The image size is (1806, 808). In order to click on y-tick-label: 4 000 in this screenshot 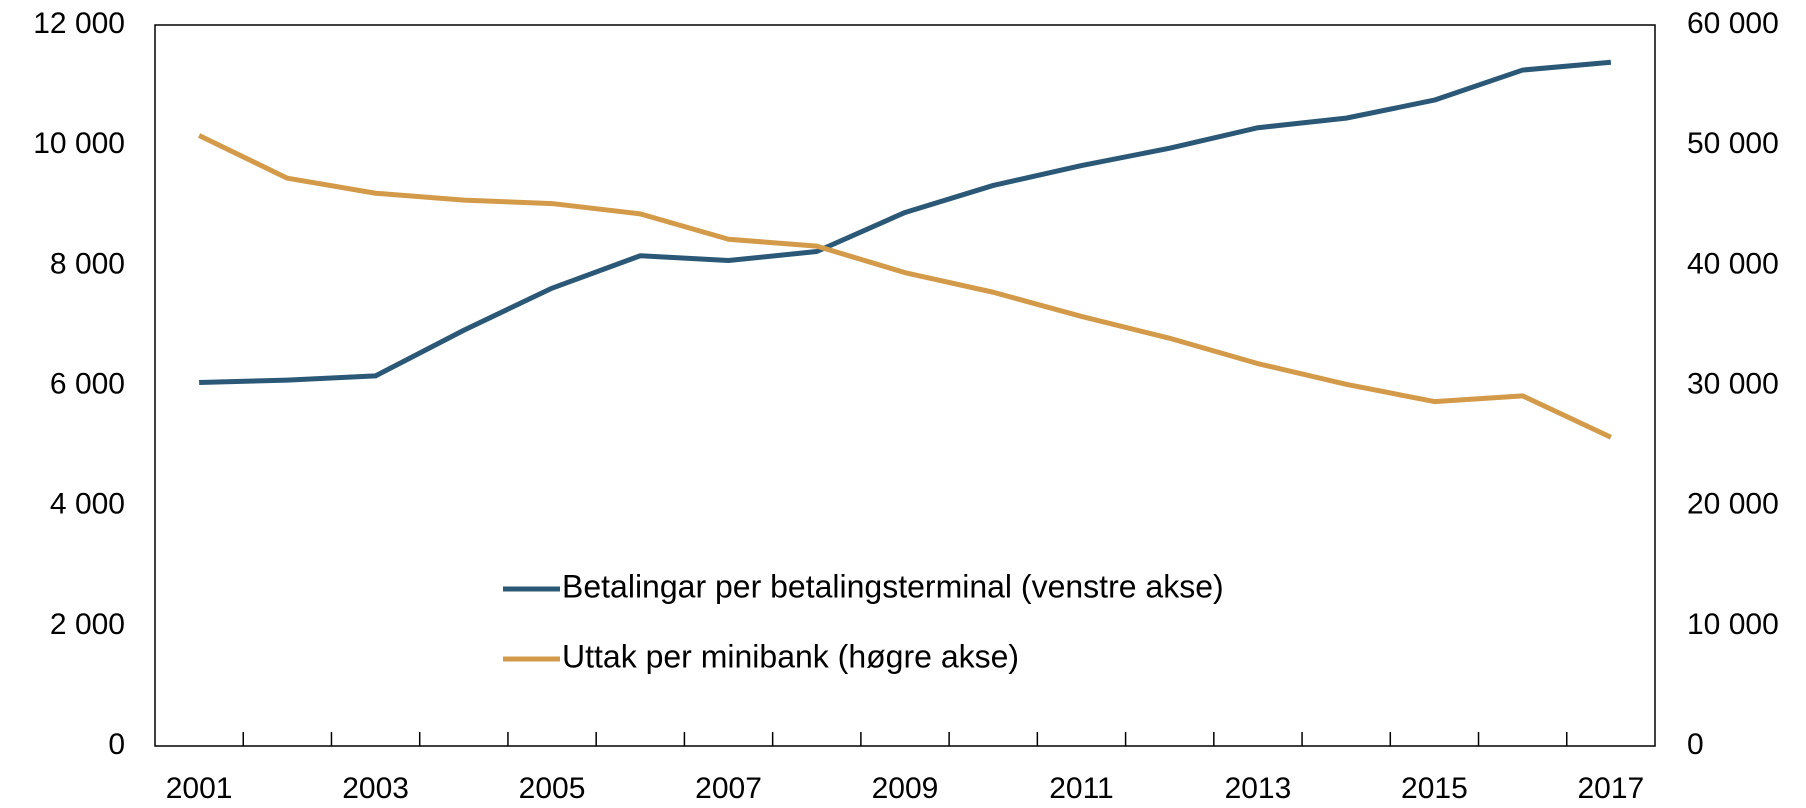, I will do `click(87, 504)`.